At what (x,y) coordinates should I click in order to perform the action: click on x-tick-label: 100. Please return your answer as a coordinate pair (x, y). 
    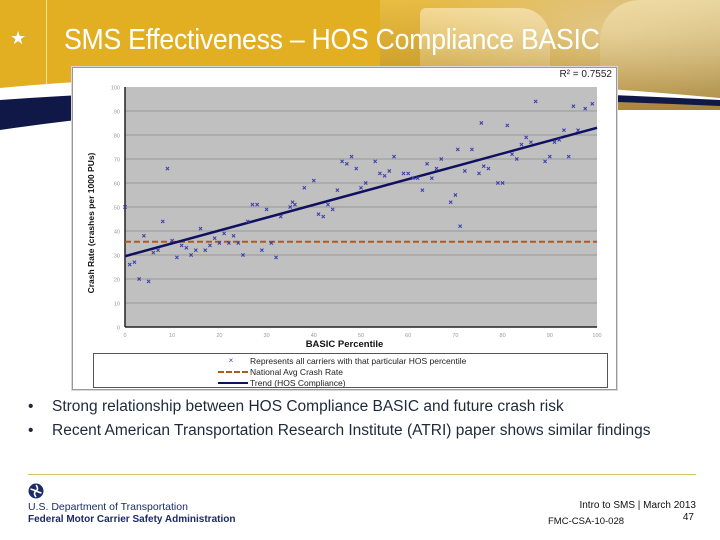
    Looking at the image, I should click on (596, 335).